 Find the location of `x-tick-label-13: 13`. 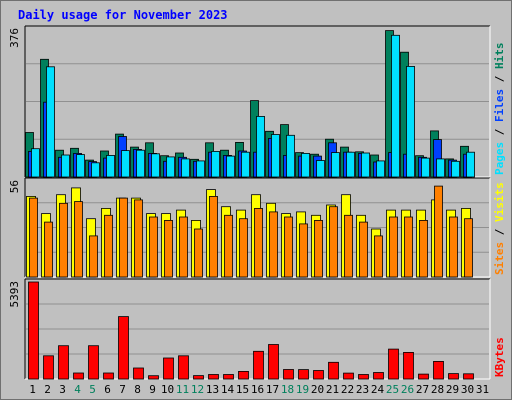

x-tick-label-13: 13 is located at coordinates (212, 389).